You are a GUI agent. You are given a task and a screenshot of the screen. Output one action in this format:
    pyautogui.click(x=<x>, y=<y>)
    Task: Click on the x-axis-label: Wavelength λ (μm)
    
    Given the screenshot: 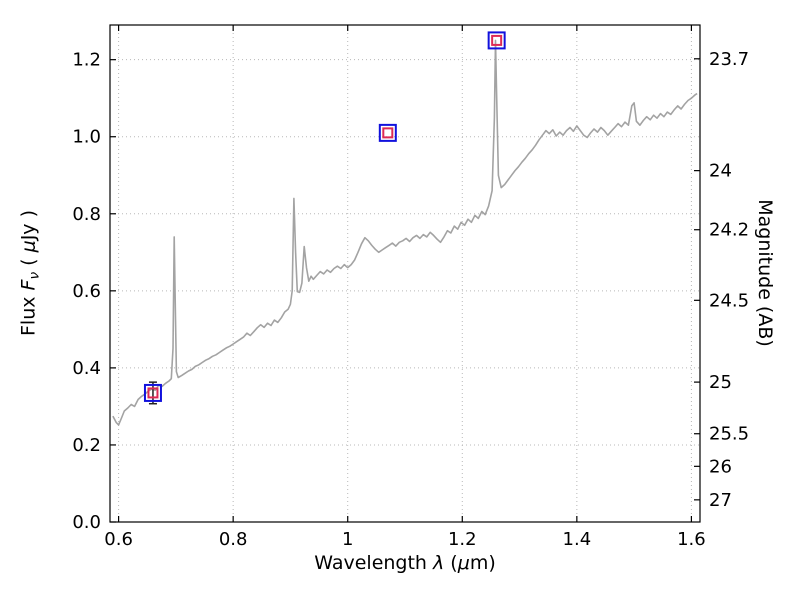 What is the action you would take?
    pyautogui.click(x=405, y=563)
    